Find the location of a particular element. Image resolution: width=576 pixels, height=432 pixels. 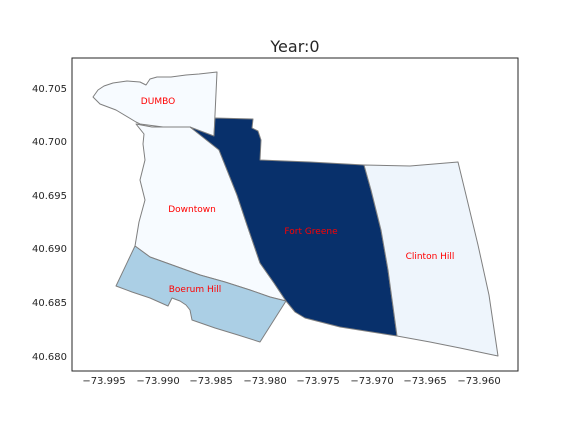

x-tick-label: −73.980 is located at coordinates (264, 381).